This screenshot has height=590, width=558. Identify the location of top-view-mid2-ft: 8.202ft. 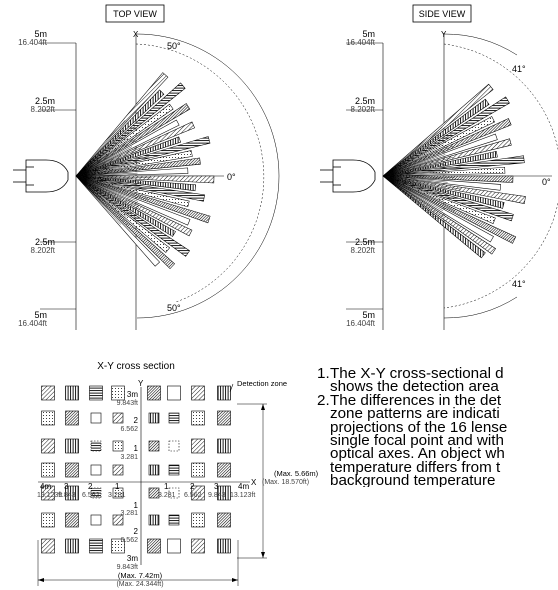
(43, 250).